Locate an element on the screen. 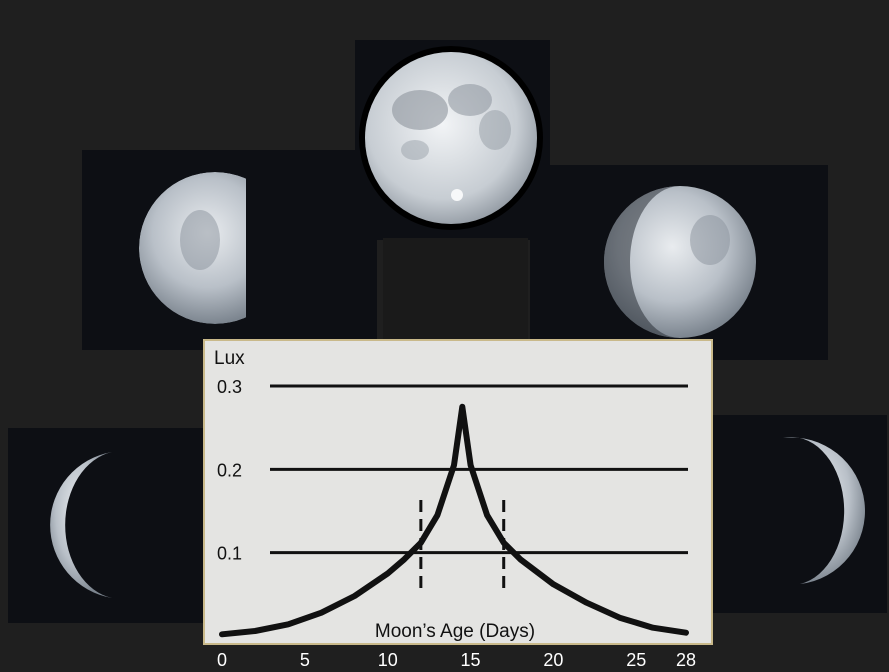 The height and width of the screenshot is (672, 889). y-tick-label: 0.1 is located at coordinates (229, 554).